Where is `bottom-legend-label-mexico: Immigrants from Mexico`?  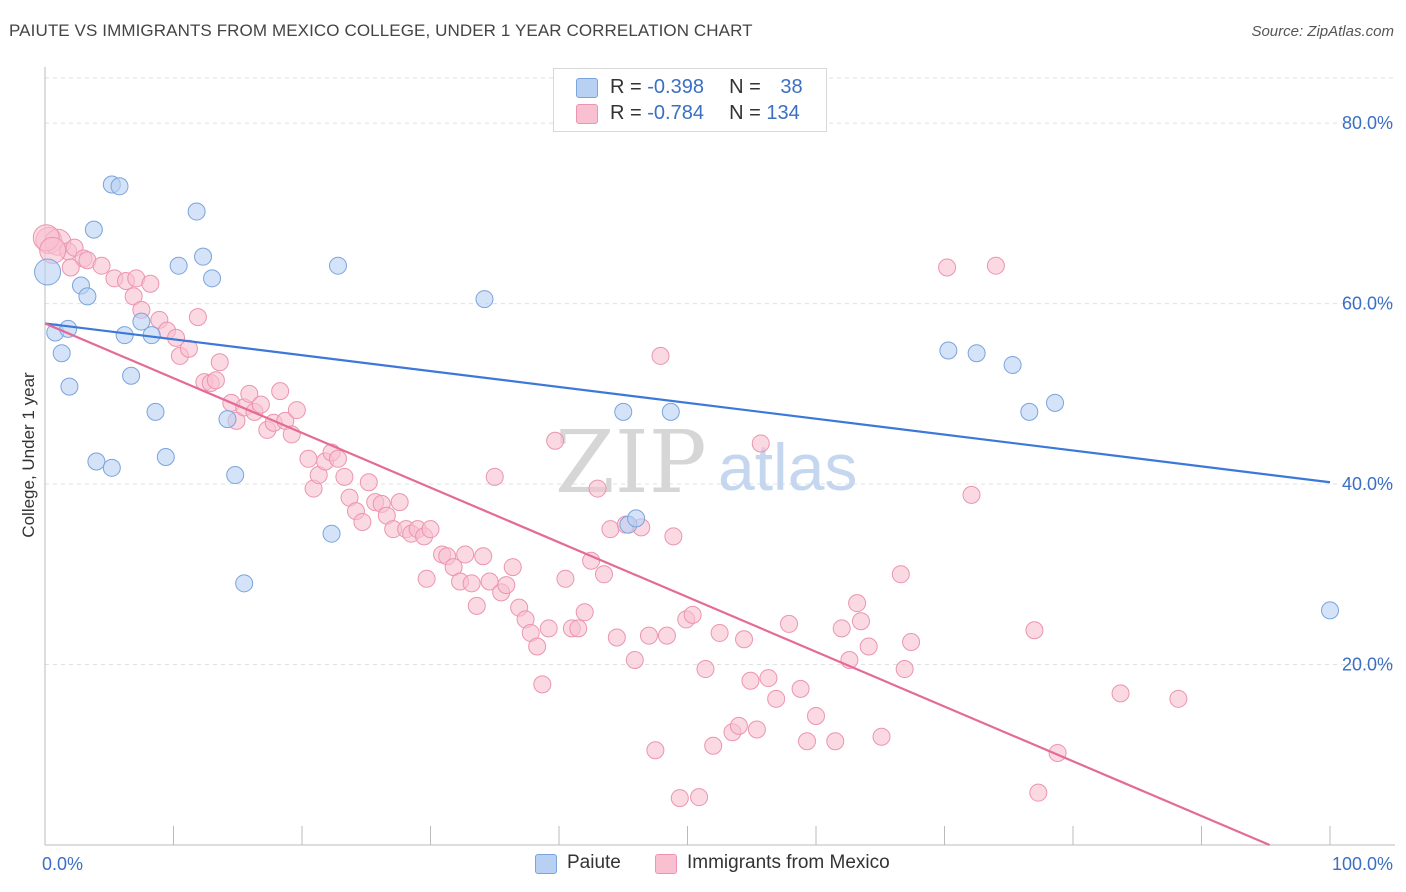 bottom-legend-label-mexico: Immigrants from Mexico is located at coordinates (788, 862).